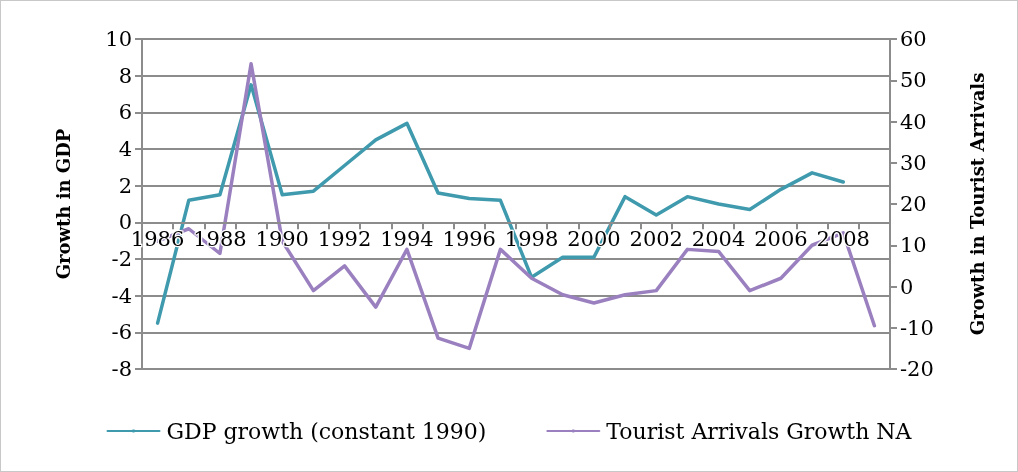 Image resolution: width=1018 pixels, height=472 pixels. I want to click on y2-axis-title: Growth in Tourist Arrivals, so click(977, 204).